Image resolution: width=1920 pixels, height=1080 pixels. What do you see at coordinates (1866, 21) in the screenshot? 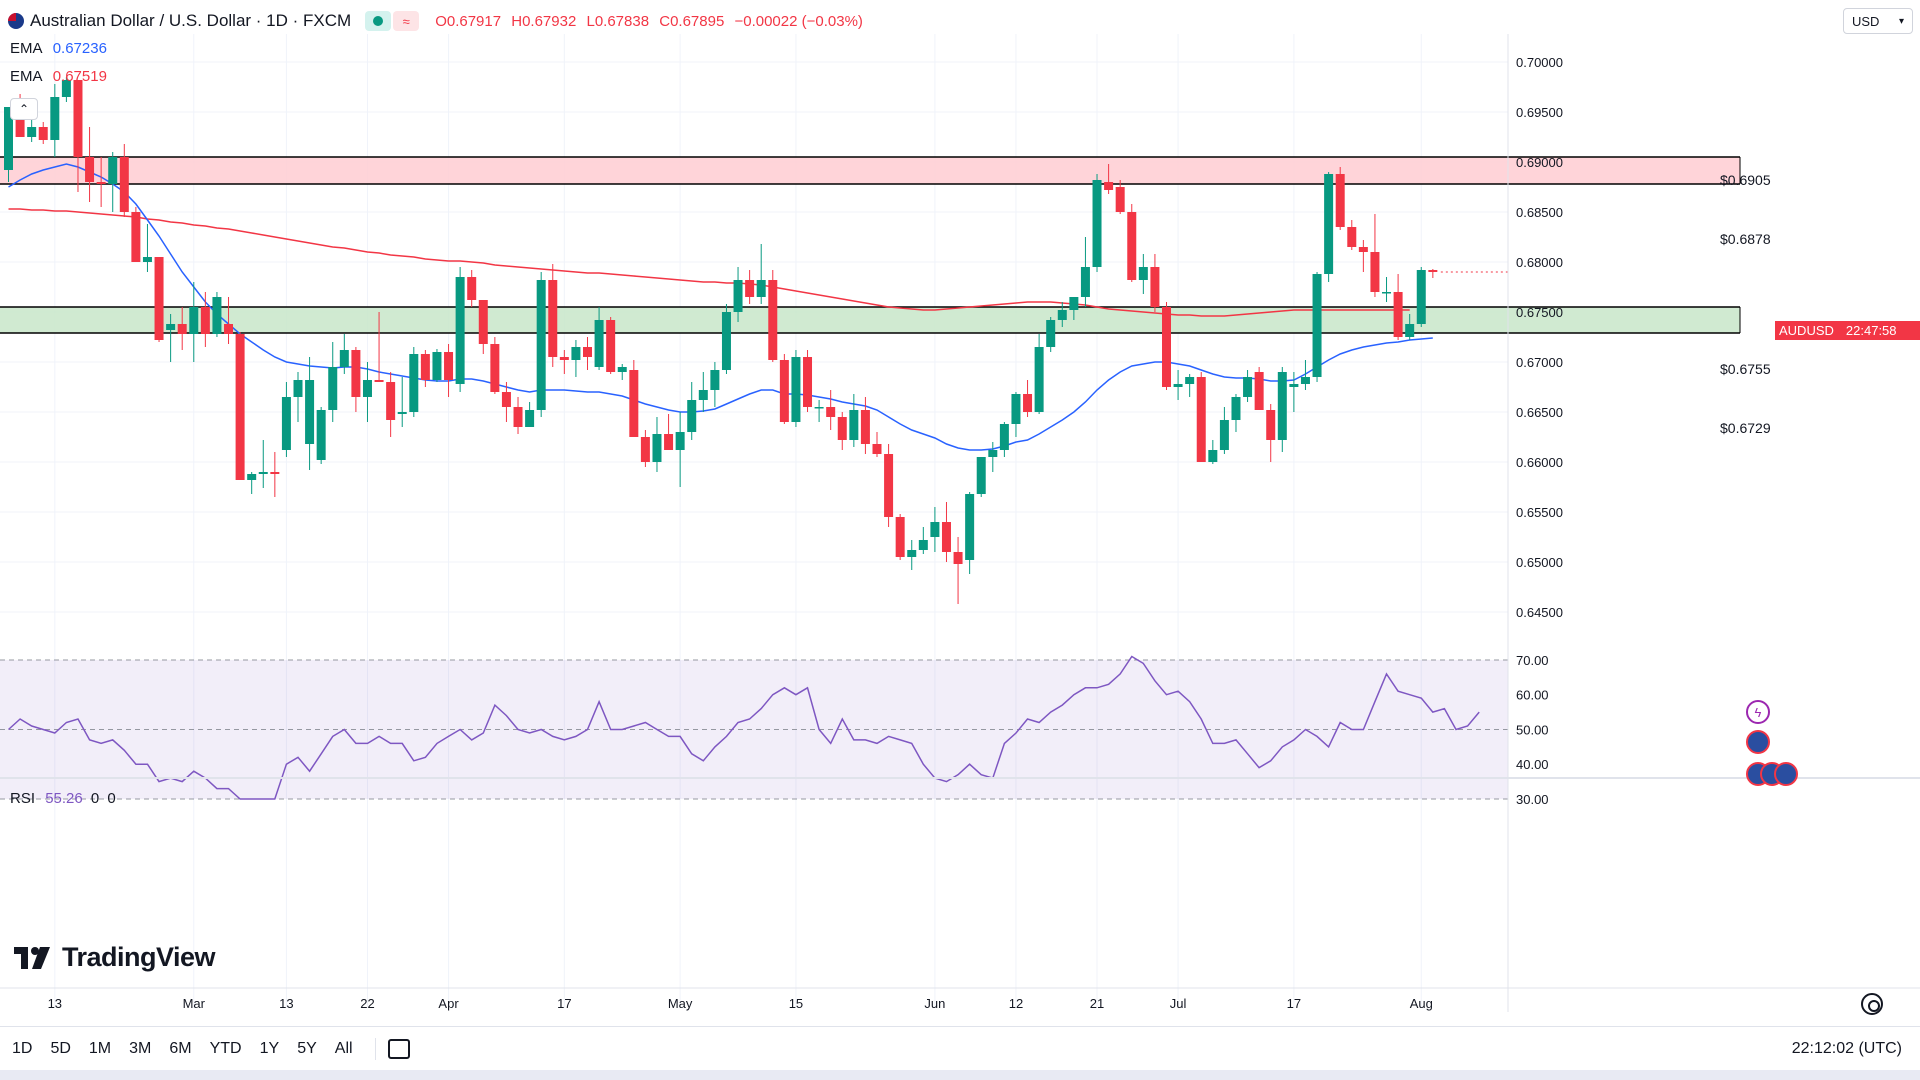
I see `currency-label: USD` at bounding box center [1866, 21].